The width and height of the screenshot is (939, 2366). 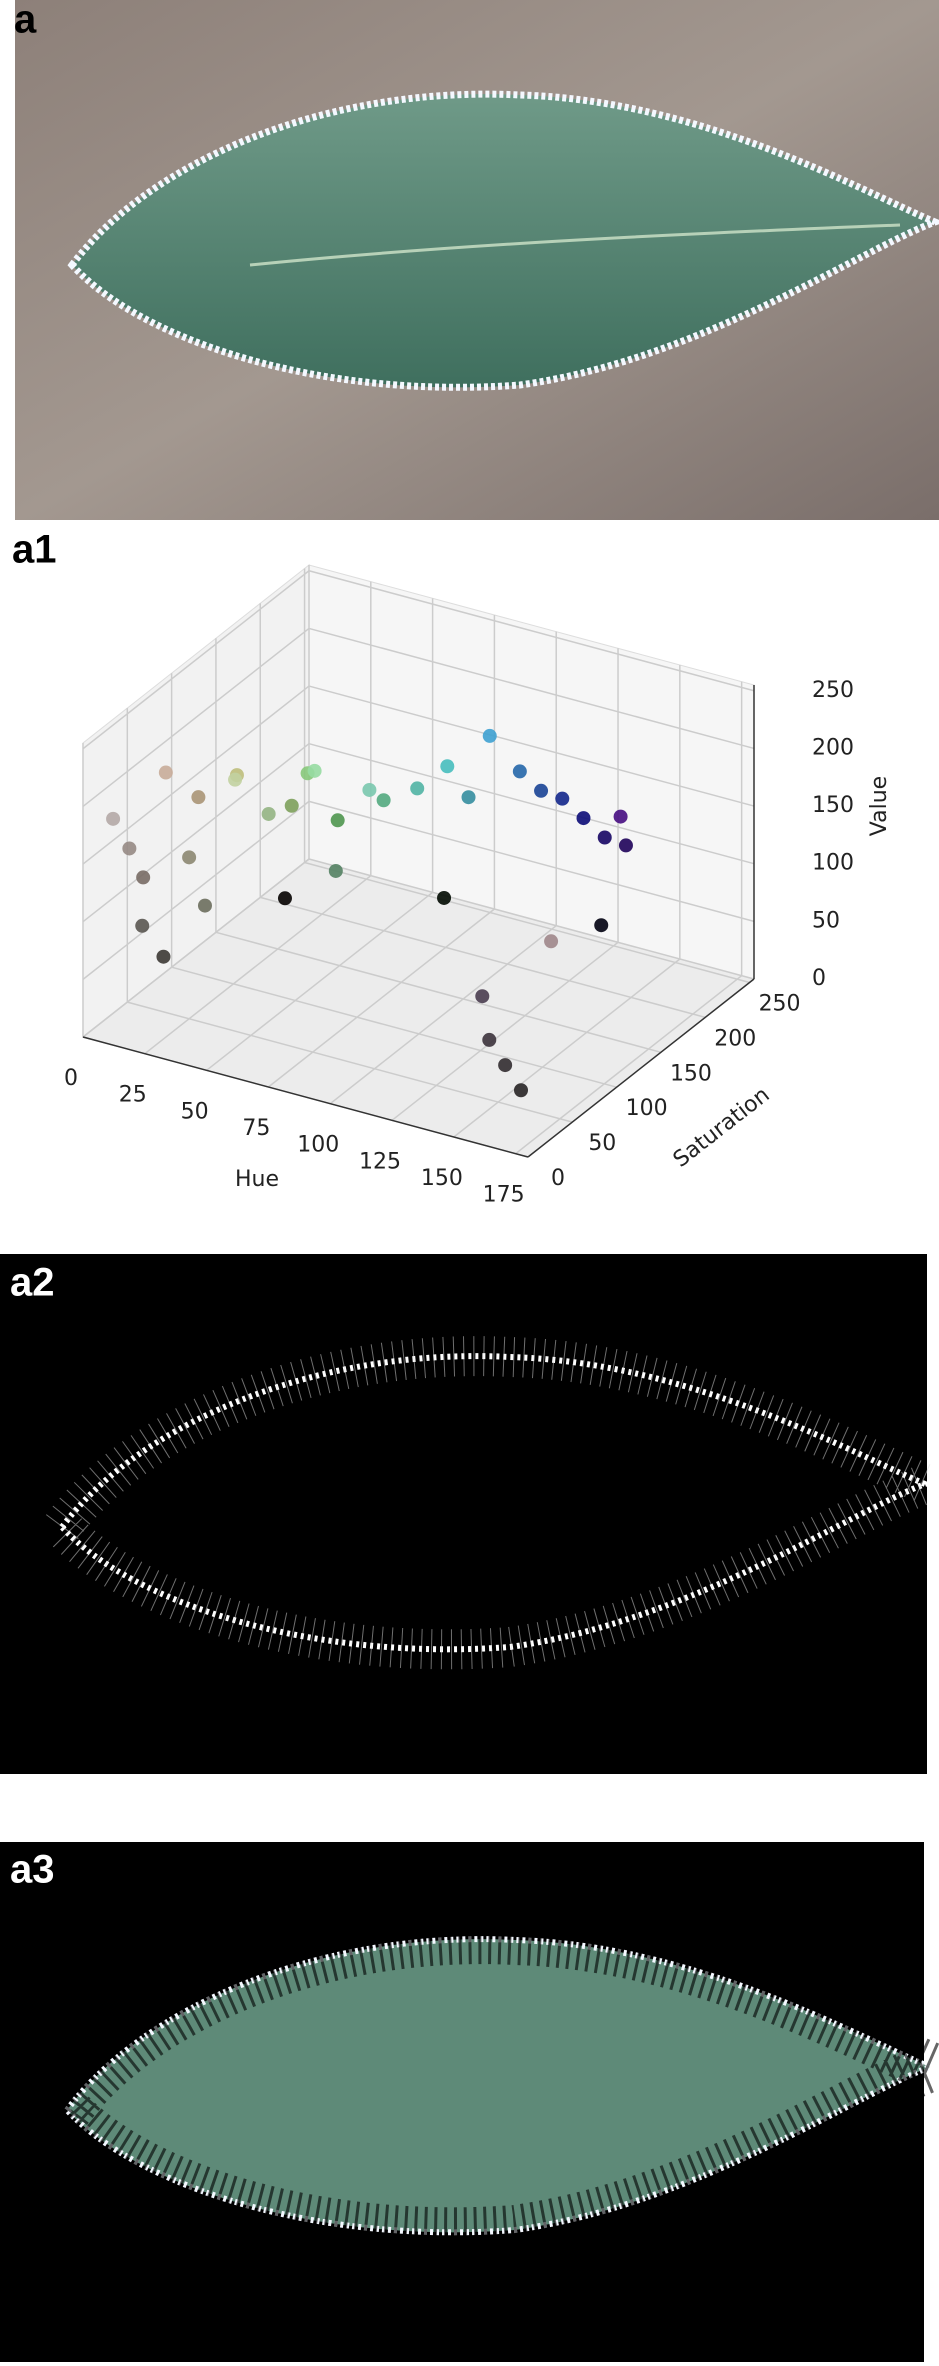 What do you see at coordinates (133, 1095) in the screenshot?
I see `x-tick-label: 25` at bounding box center [133, 1095].